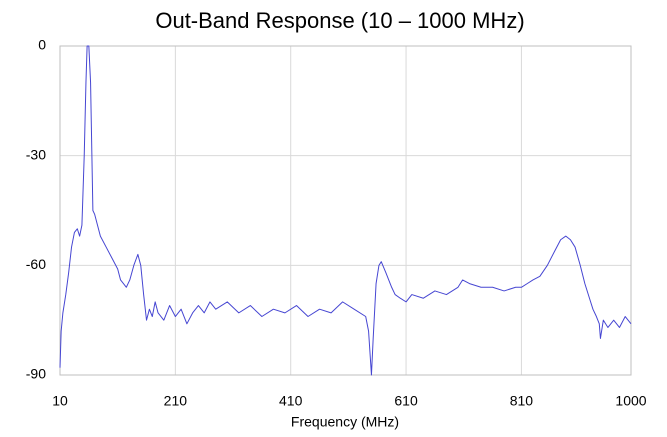 Image resolution: width=667 pixels, height=437 pixels. Describe the element at coordinates (339, 20) in the screenshot. I see `chart-title: Out-Band Response (10 – 1000 MHz)` at that location.